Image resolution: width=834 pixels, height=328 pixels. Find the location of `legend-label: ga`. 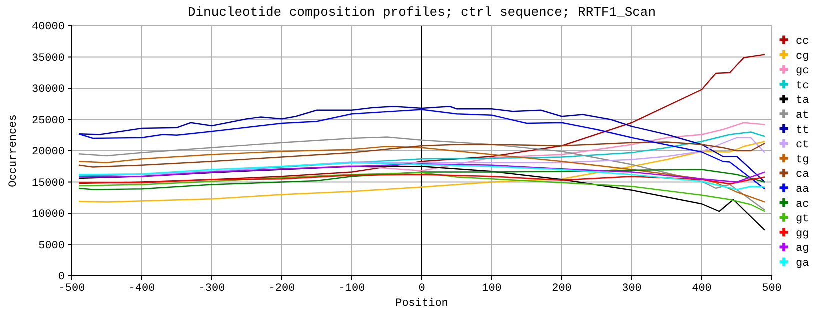

legend-label: ga is located at coordinates (803, 264).